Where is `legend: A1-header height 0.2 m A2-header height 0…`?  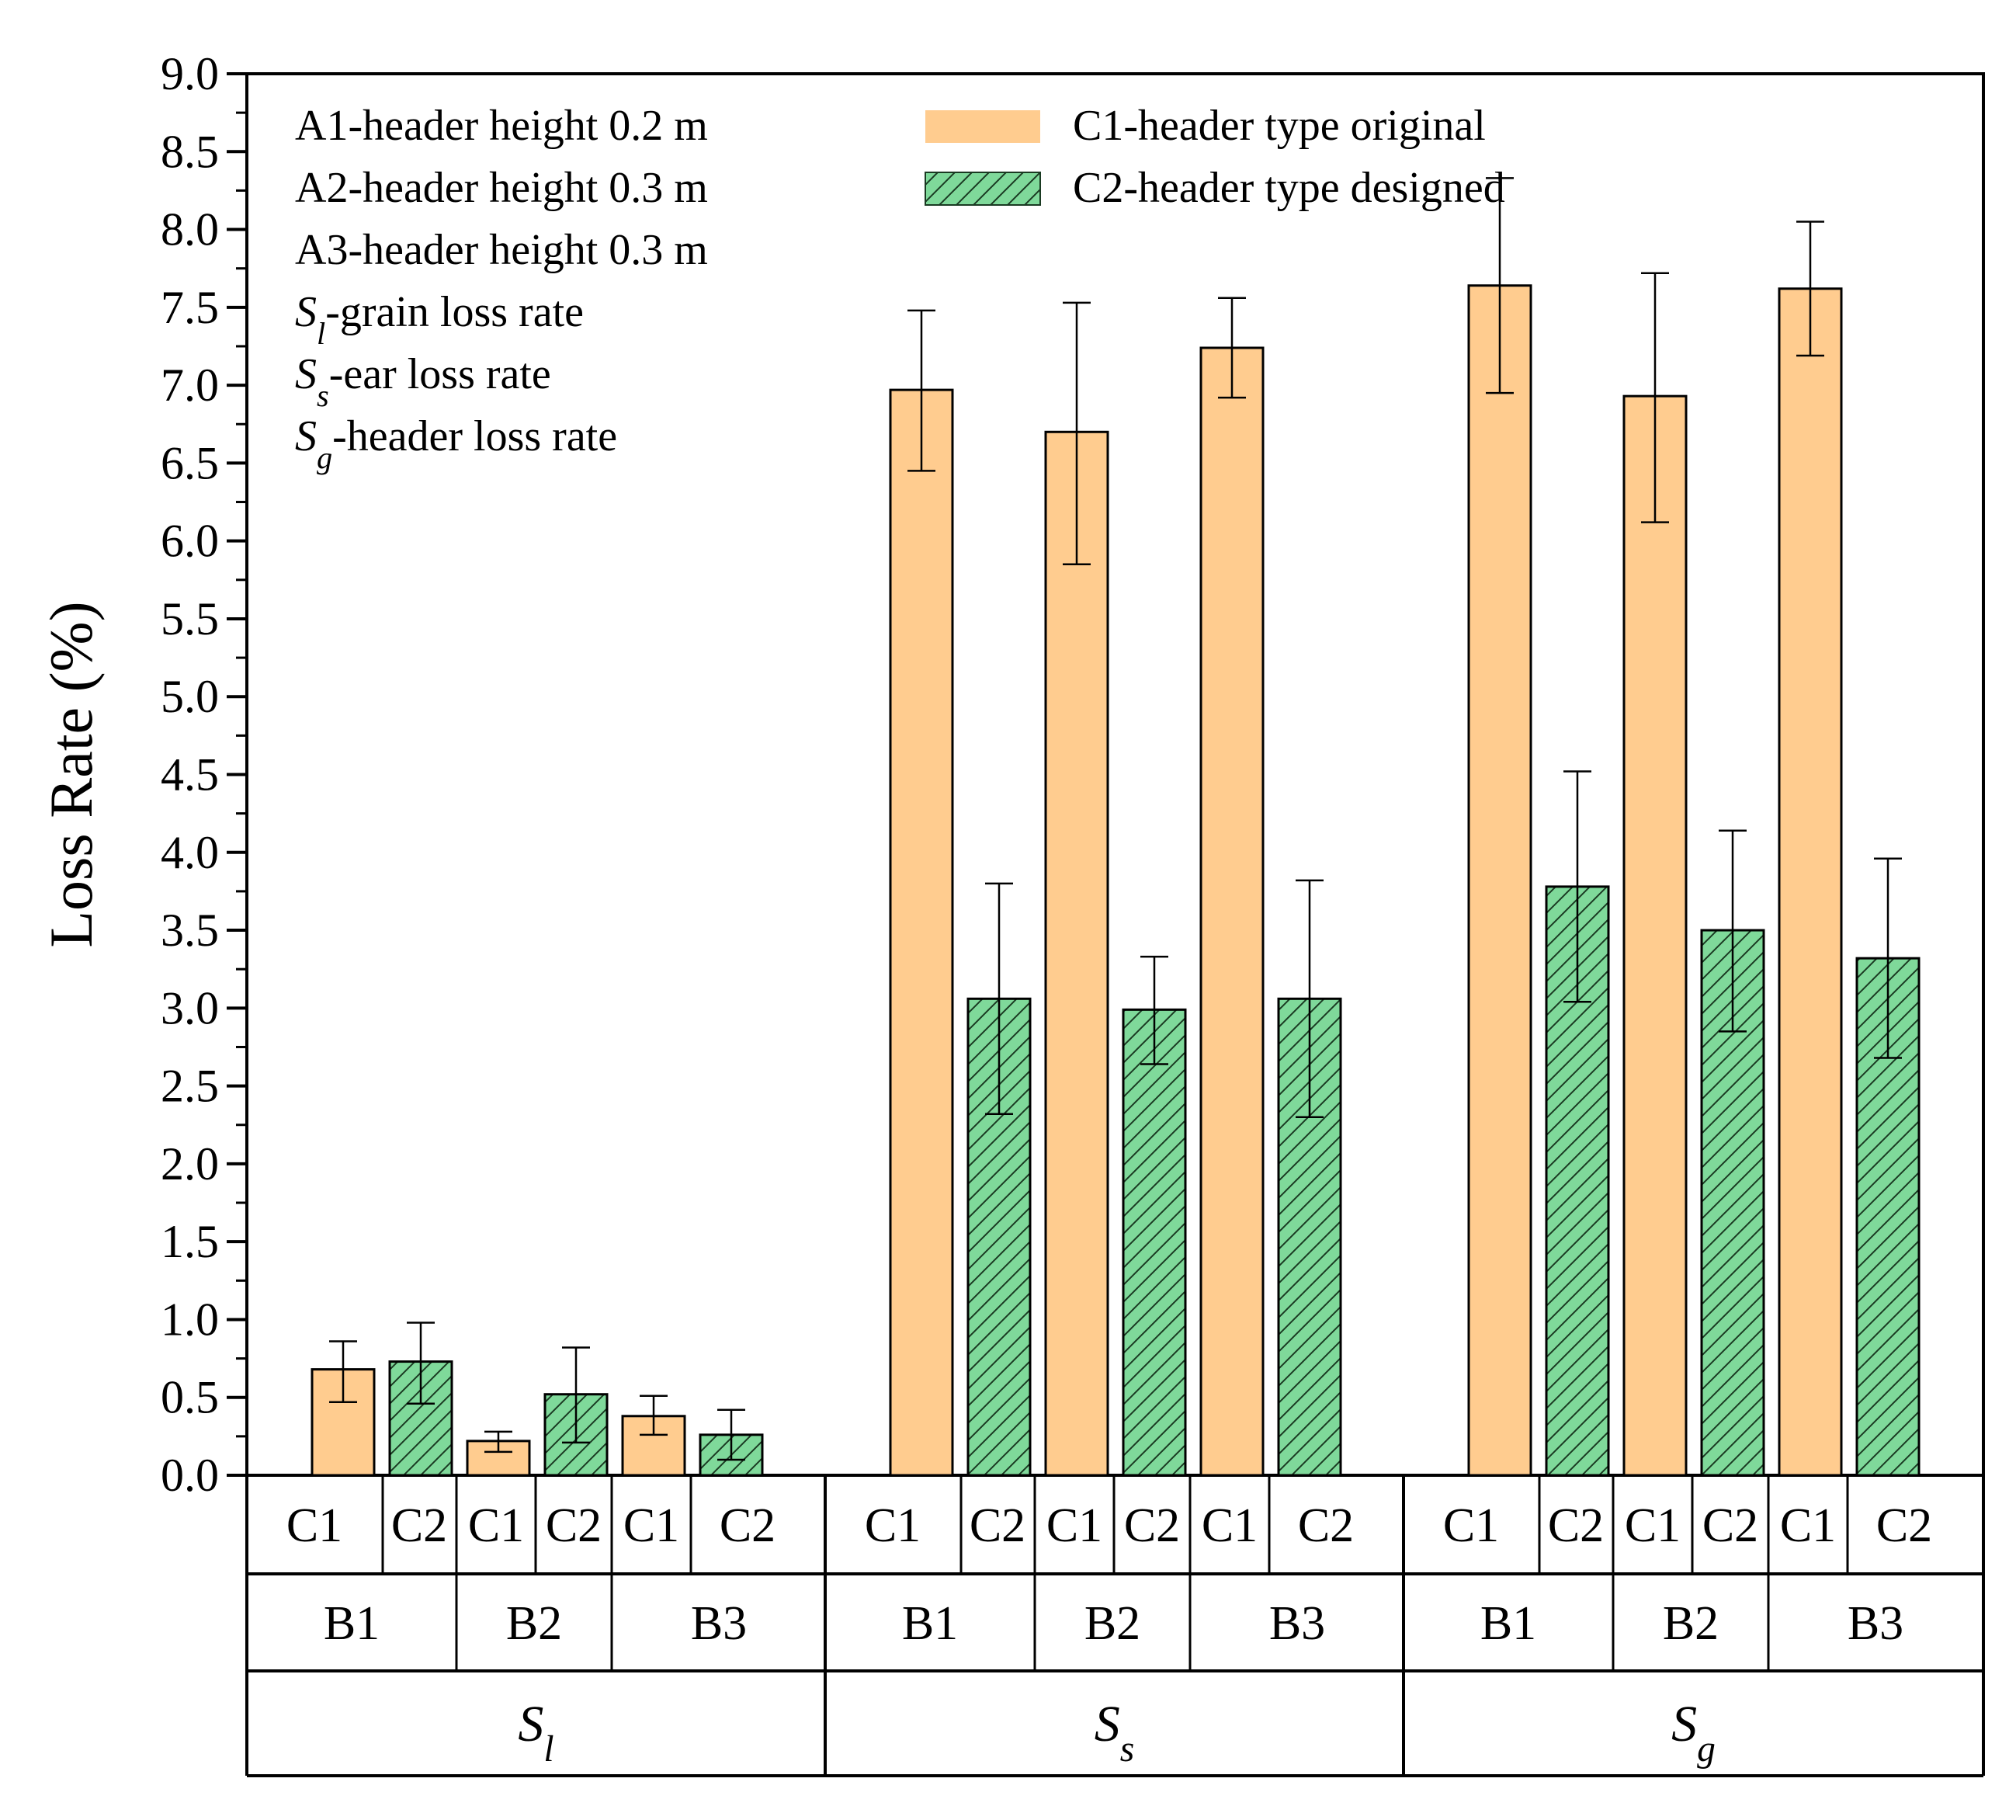 legend: A1-header height 0.2 m A2-header height 0… is located at coordinates (900, 288).